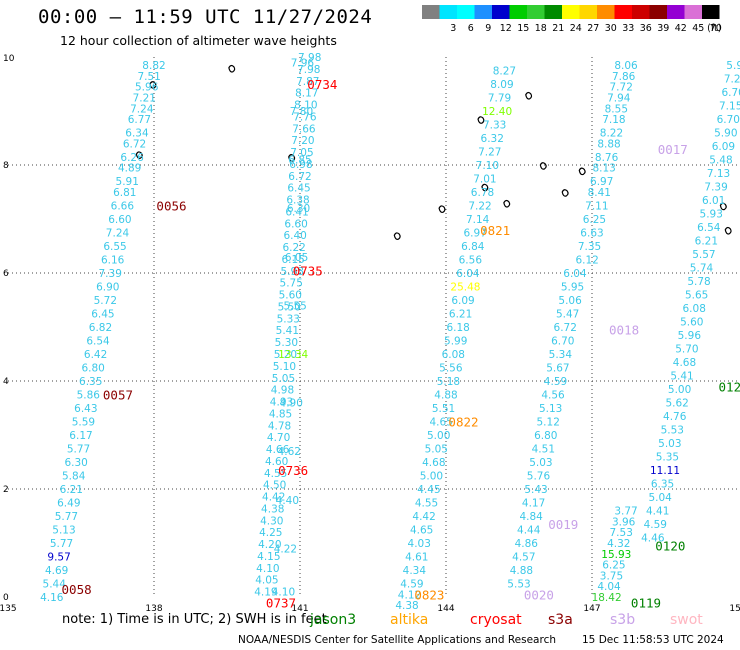 Image resolution: width=740 pixels, height=650 pixels. What do you see at coordinates (667, 458) in the screenshot?
I see `wave-height-value: 5.35` at bounding box center [667, 458].